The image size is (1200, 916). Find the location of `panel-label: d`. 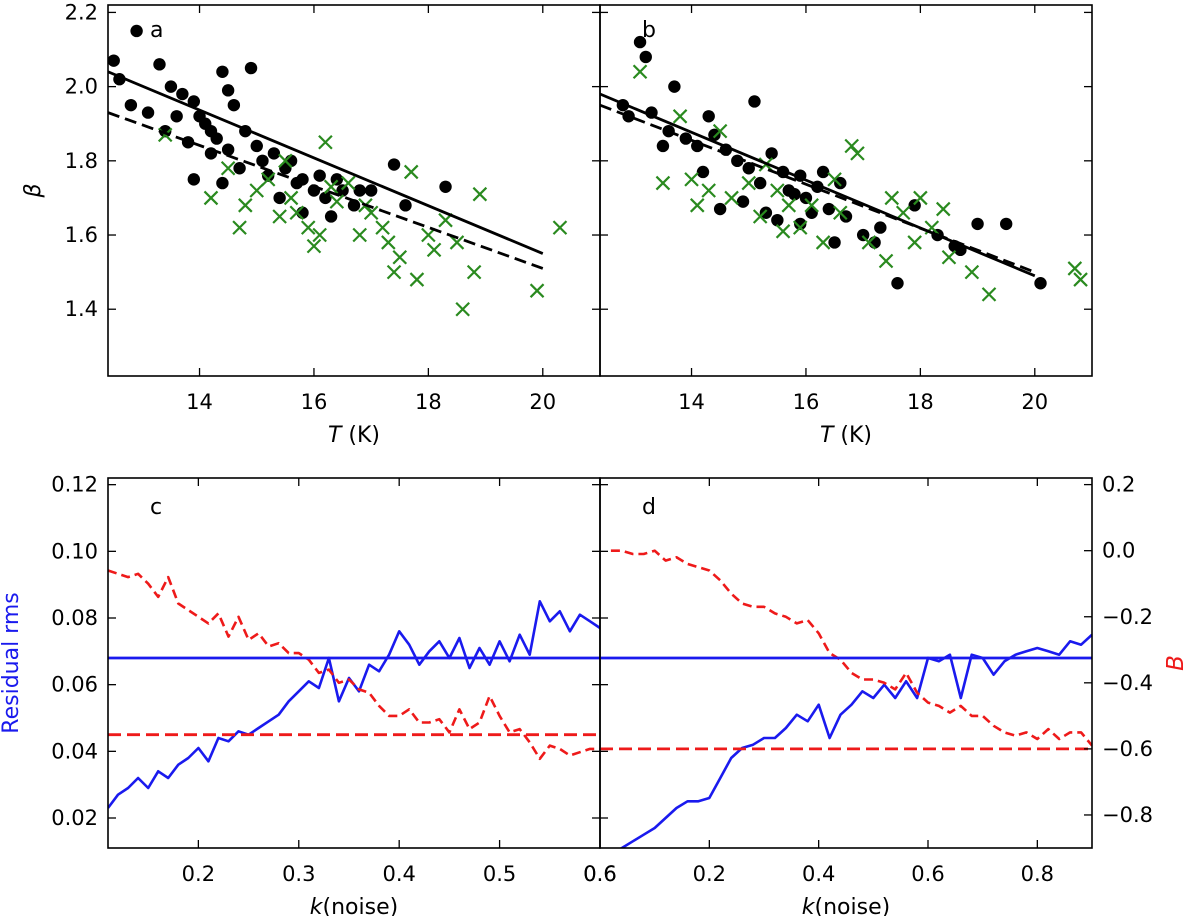

panel-label: d is located at coordinates (649, 507).